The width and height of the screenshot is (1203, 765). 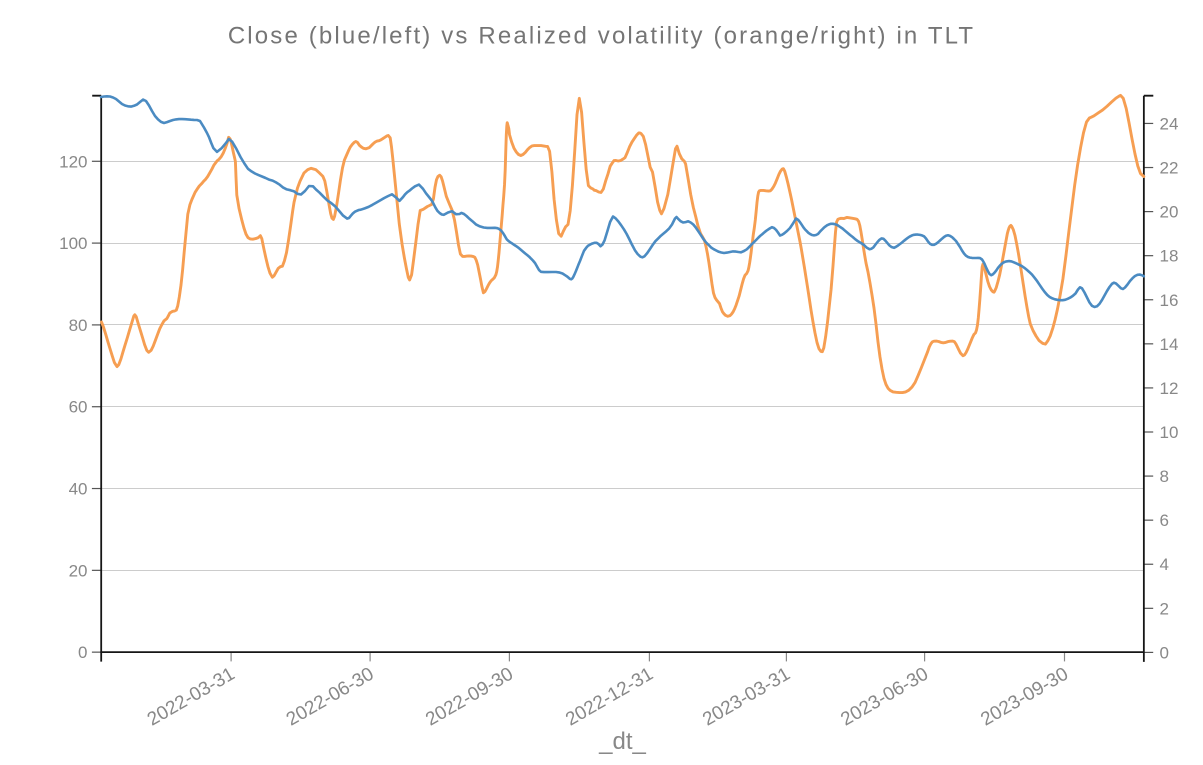 What do you see at coordinates (1169, 388) in the screenshot?
I see `svg-text: 12` at bounding box center [1169, 388].